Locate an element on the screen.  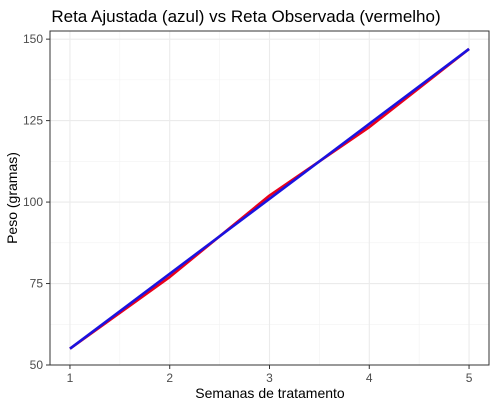
x-tick-label: 3 is located at coordinates (269, 378).